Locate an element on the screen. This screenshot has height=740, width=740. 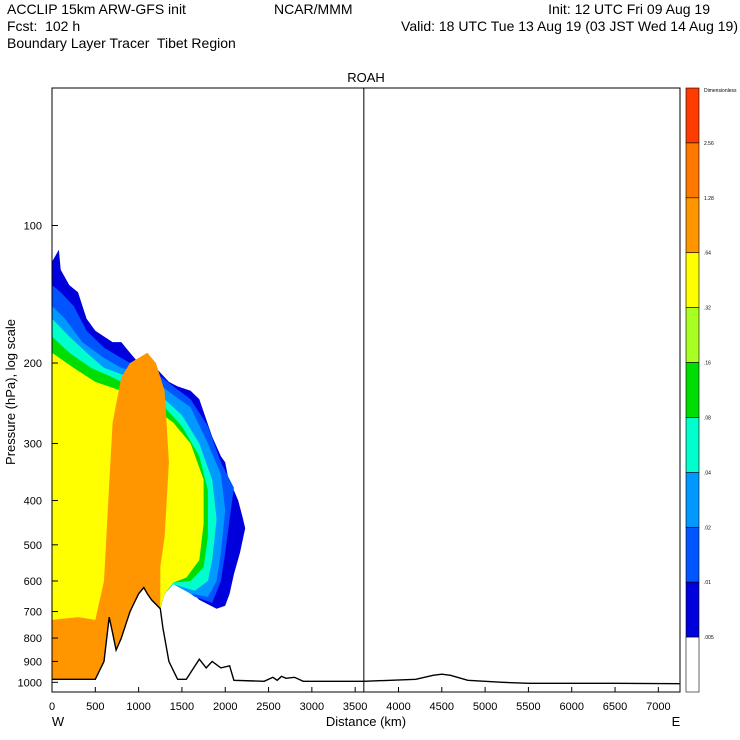
colorbar-label: .64 is located at coordinates (707, 254).